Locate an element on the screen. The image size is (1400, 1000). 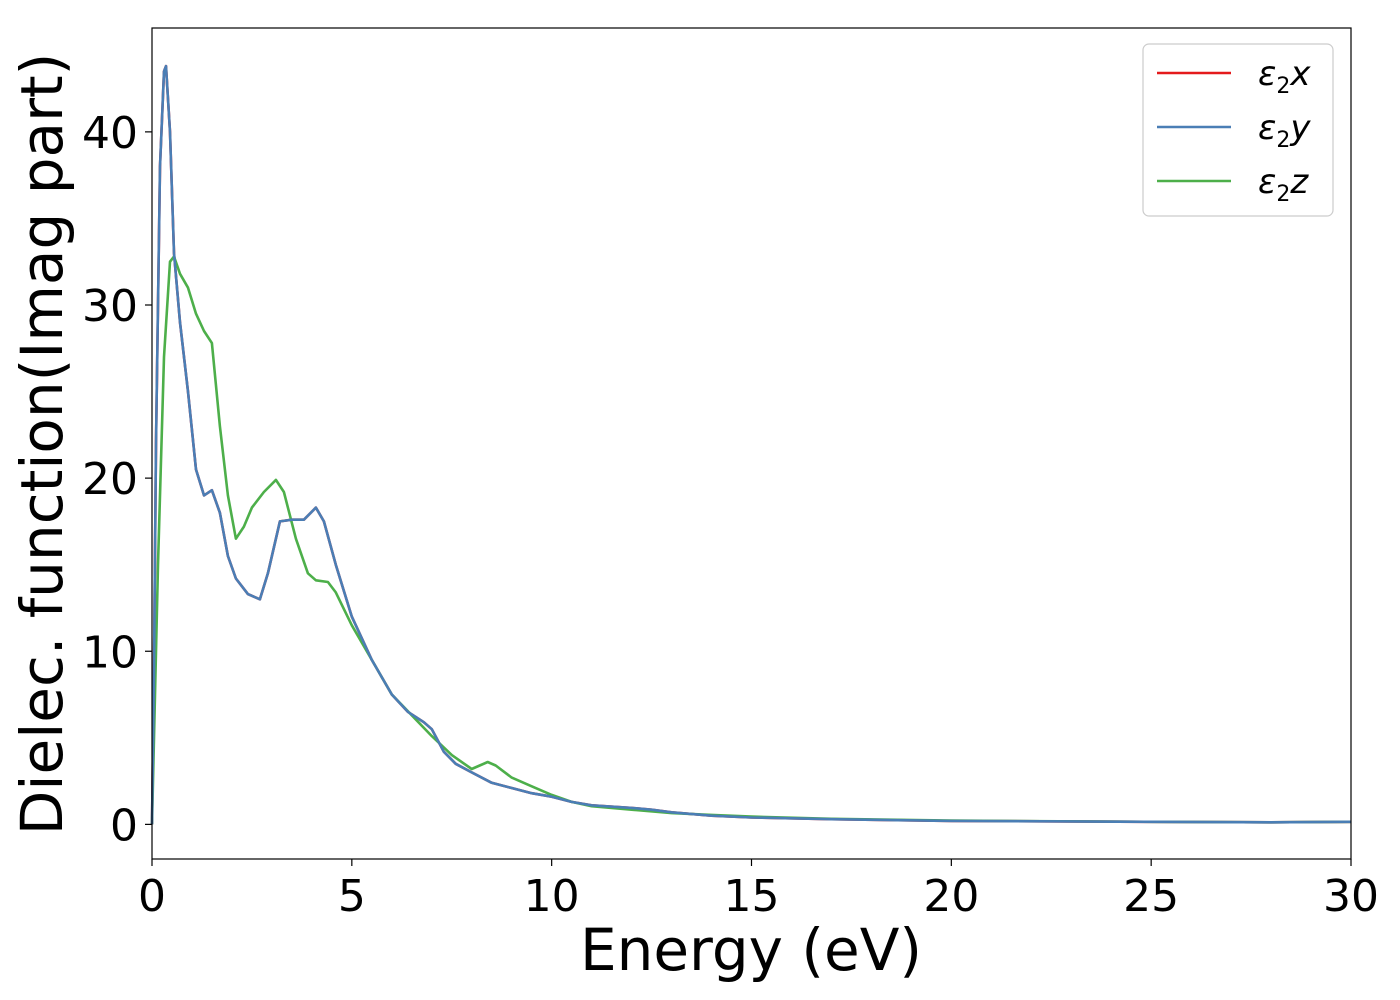
y-axis-ticks: 0 10 20 30 40 is located at coordinates (117, 479).